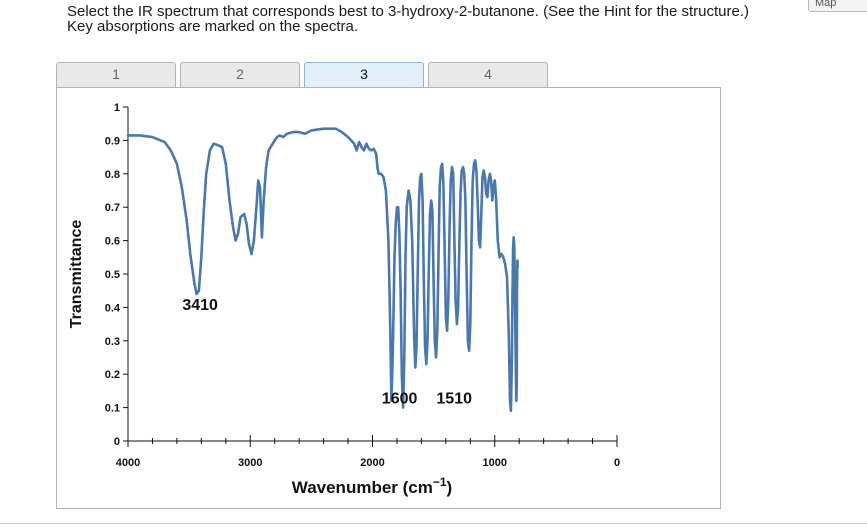 The width and height of the screenshot is (867, 527). Describe the element at coordinates (112, 275) in the screenshot. I see `y-tick-label: 0.5` at that location.